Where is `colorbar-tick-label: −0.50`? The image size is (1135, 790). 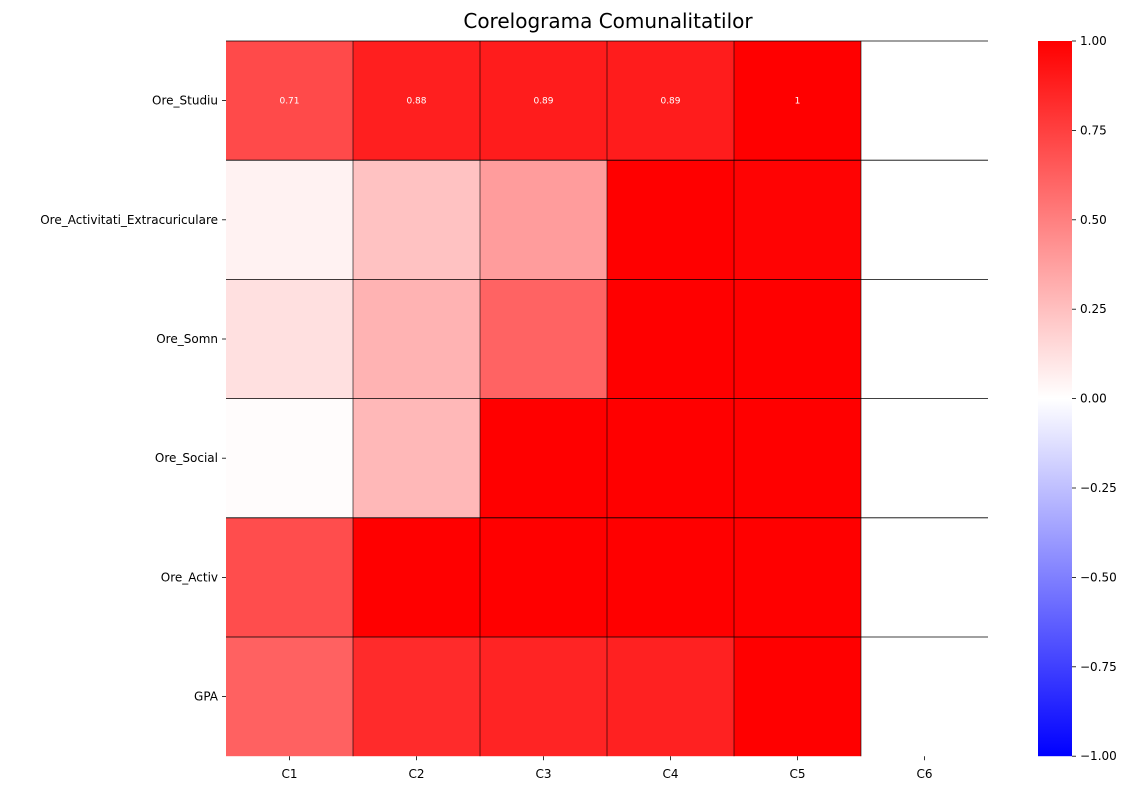
colorbar-tick-label: −0.50 is located at coordinates (1098, 577).